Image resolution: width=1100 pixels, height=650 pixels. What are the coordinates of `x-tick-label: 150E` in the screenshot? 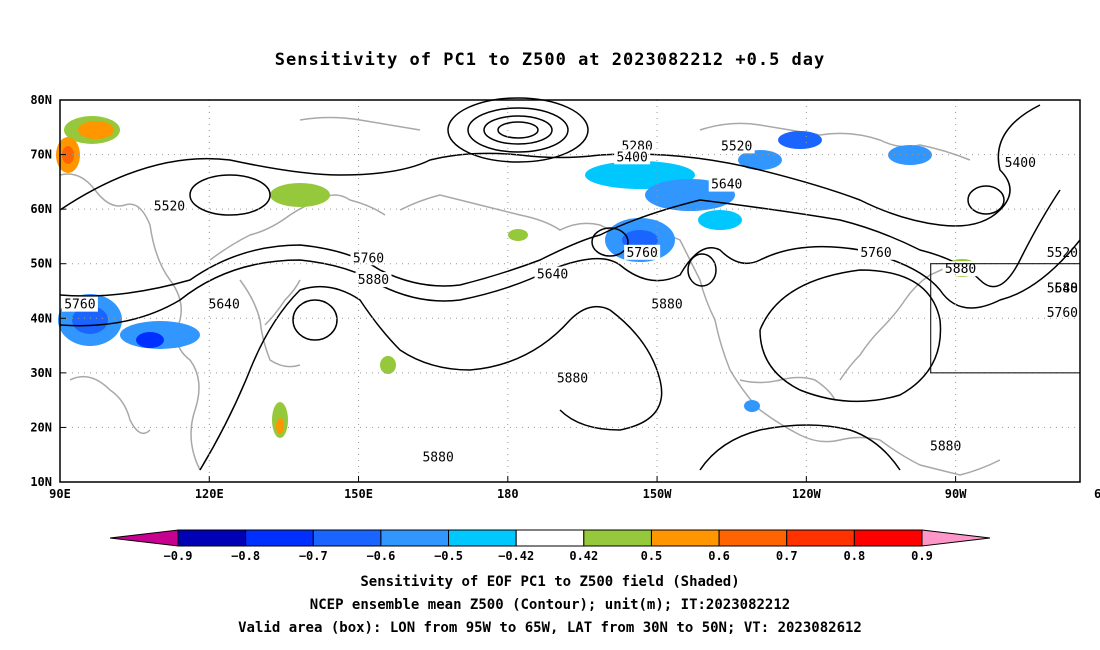 It's located at (358, 494).